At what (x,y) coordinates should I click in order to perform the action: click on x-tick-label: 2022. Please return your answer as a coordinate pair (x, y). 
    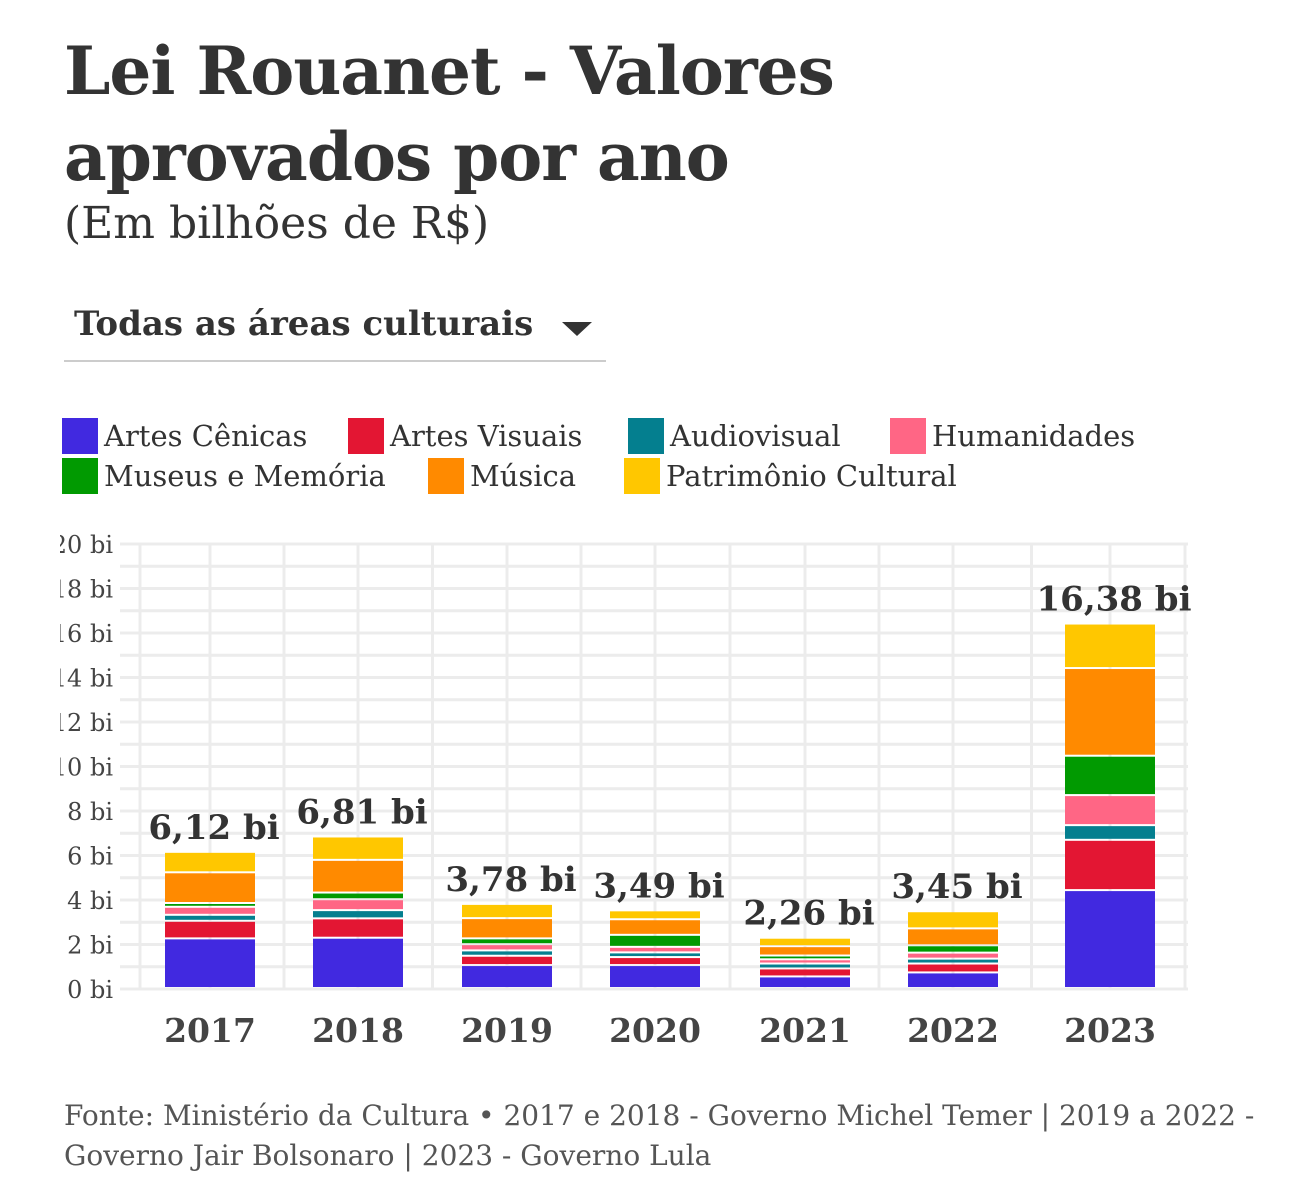
    Looking at the image, I should click on (953, 1030).